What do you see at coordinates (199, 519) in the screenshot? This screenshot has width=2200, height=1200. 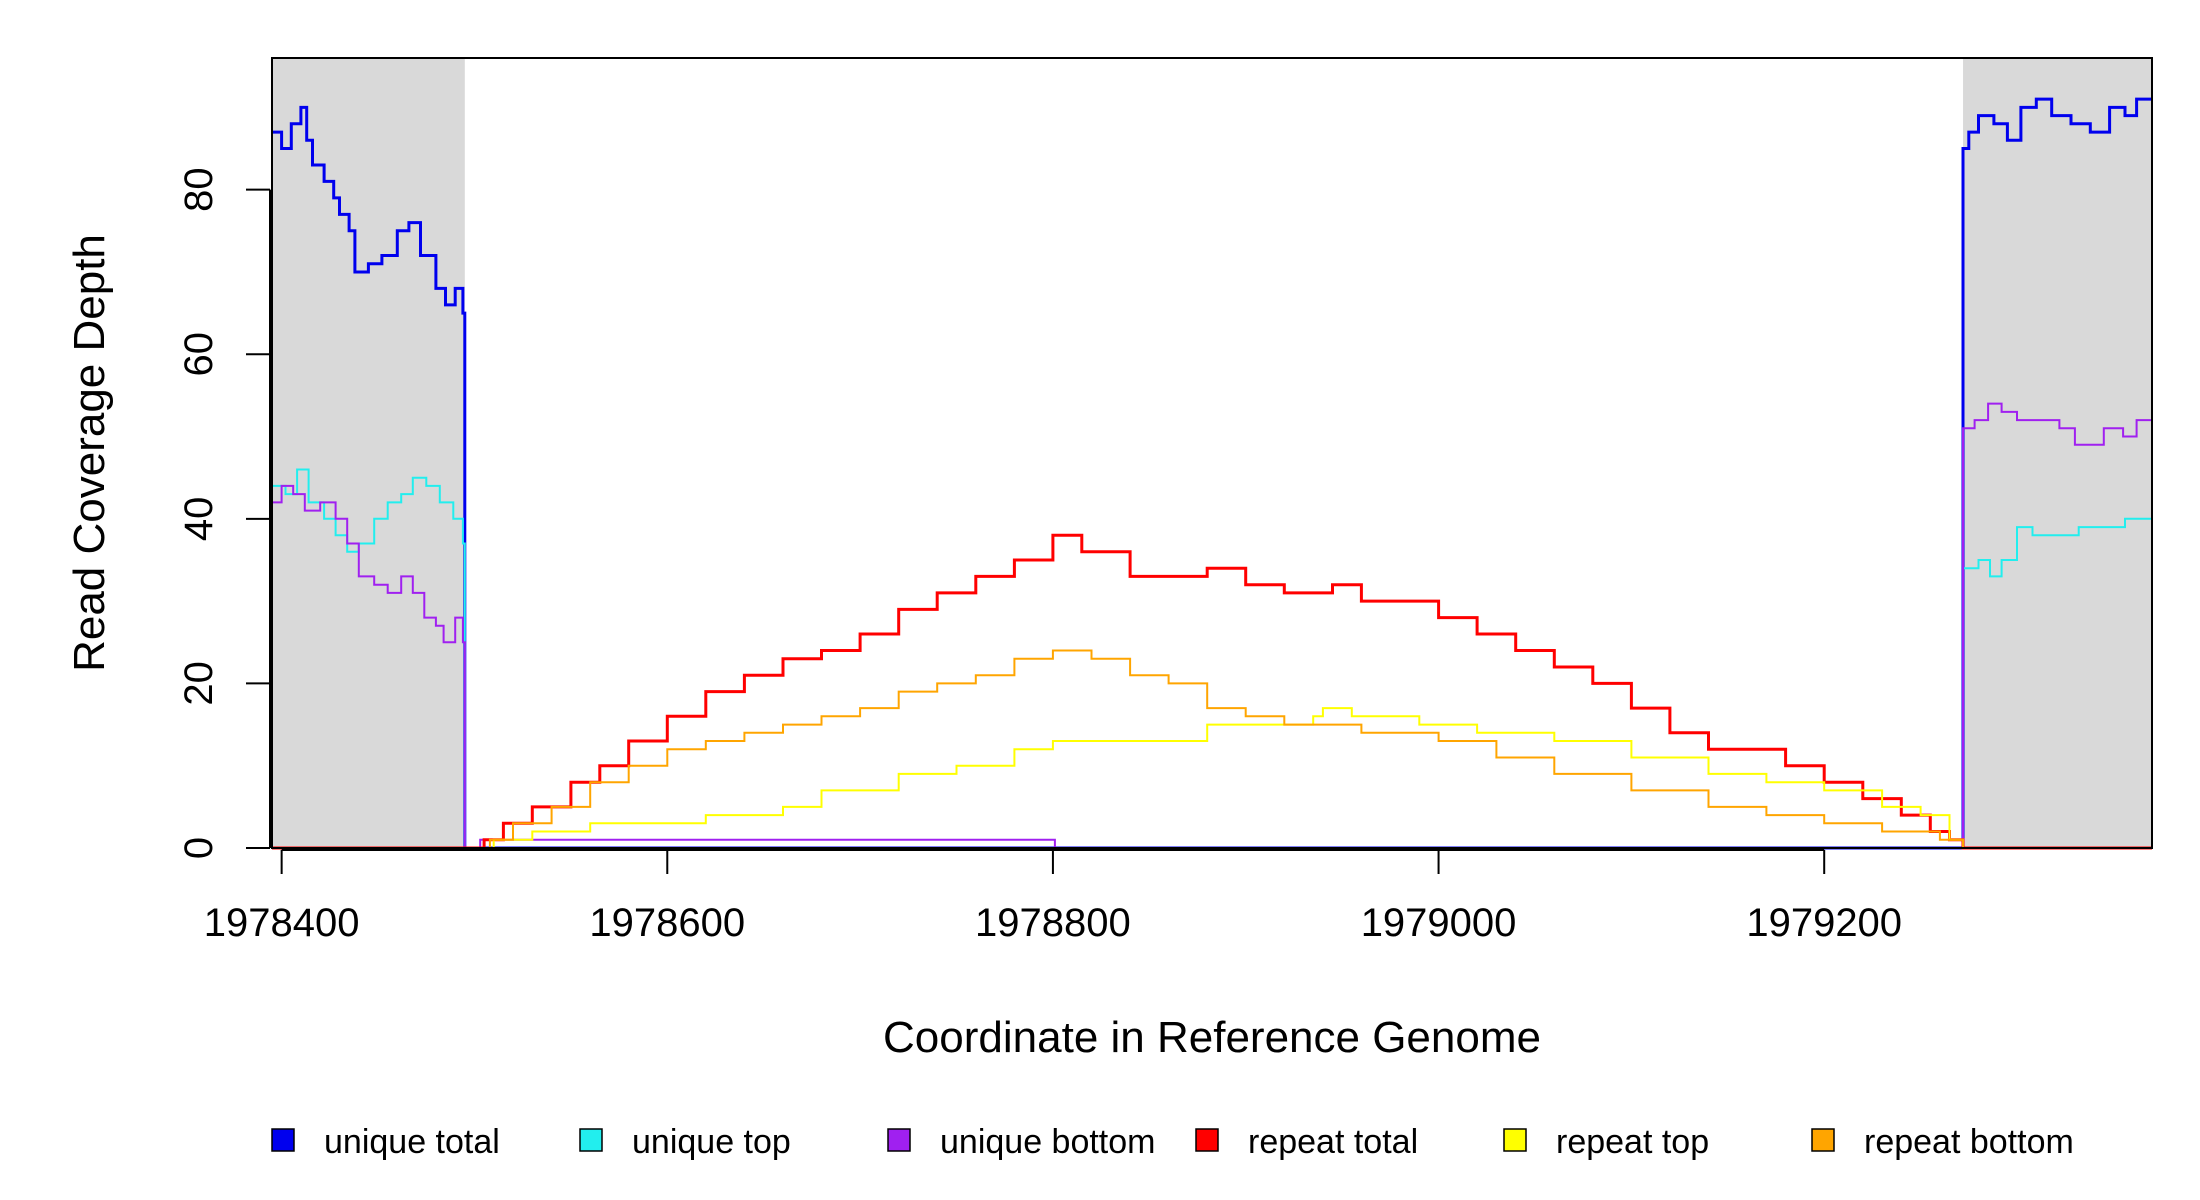 I see `y-tick-label: 40` at bounding box center [199, 519].